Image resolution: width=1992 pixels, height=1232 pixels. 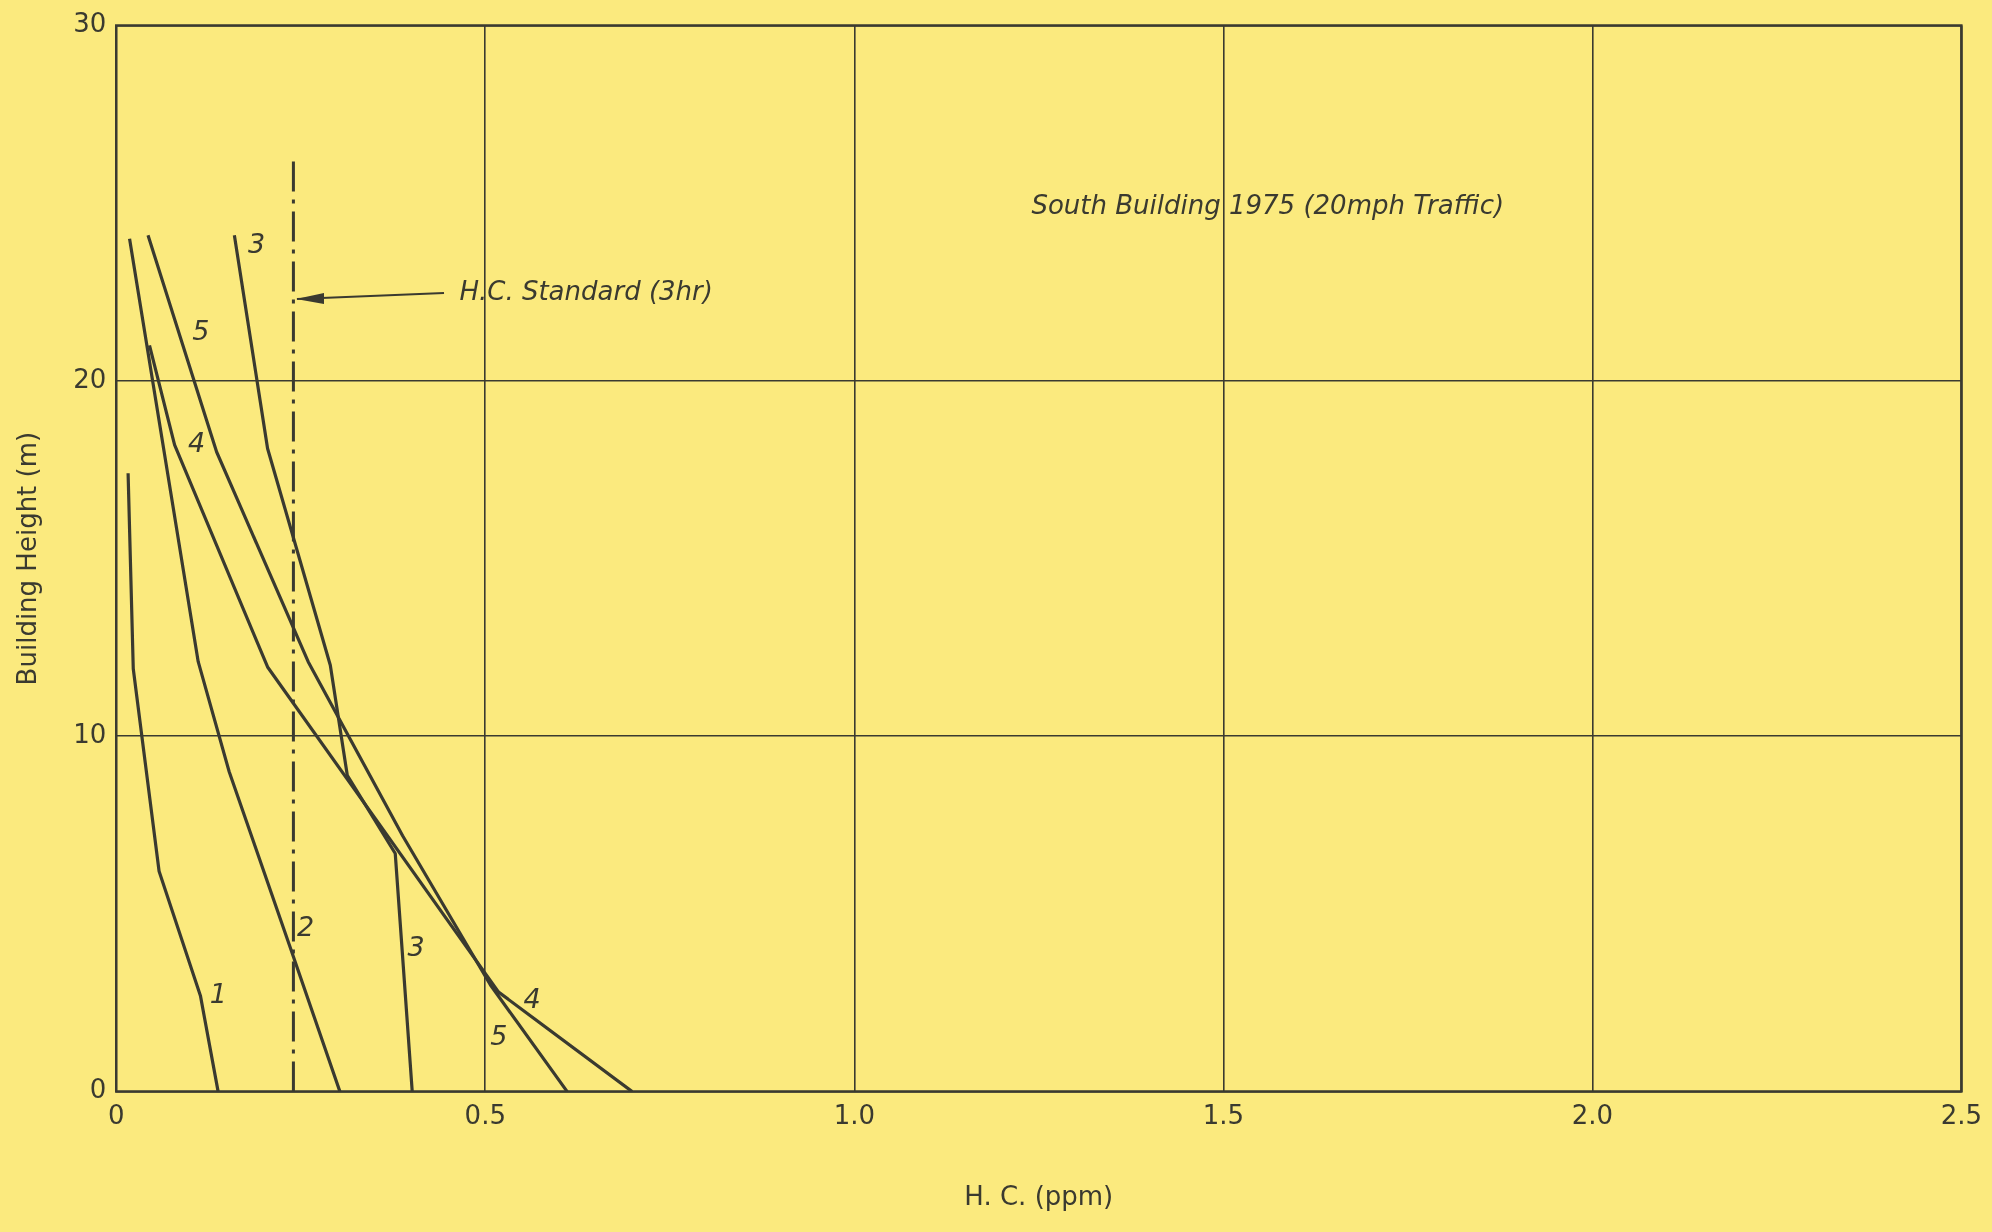 What do you see at coordinates (27, 558) in the screenshot?
I see `y-axis-title: Building Height (m)` at bounding box center [27, 558].